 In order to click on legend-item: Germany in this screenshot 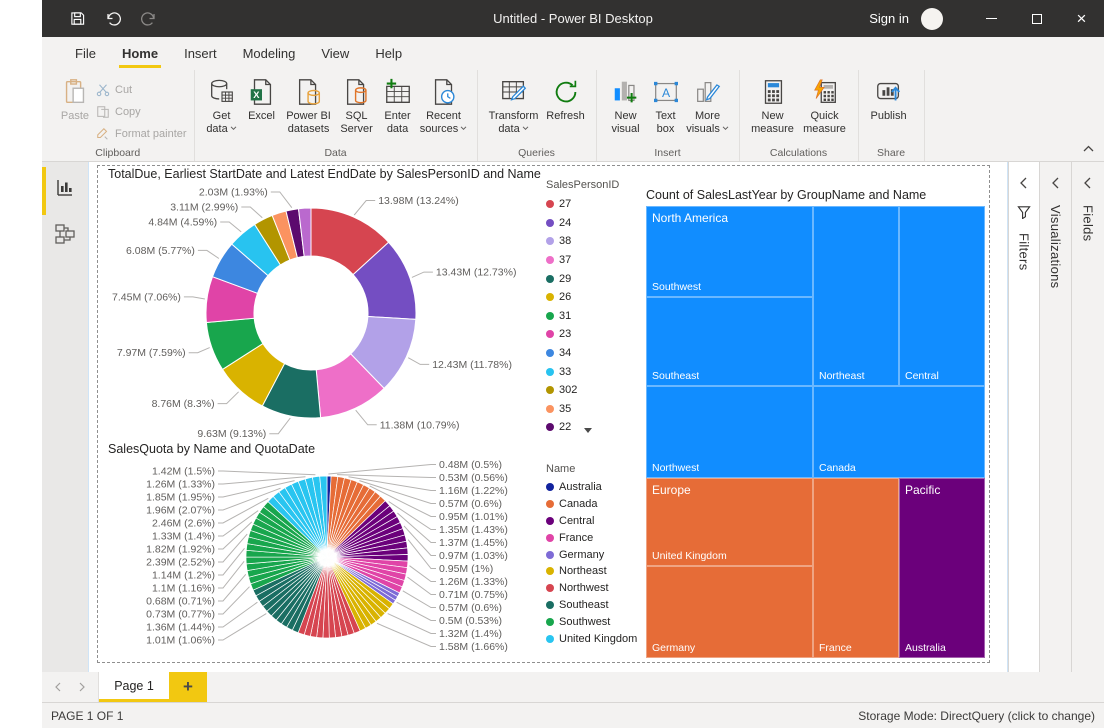, I will do `click(591, 554)`.